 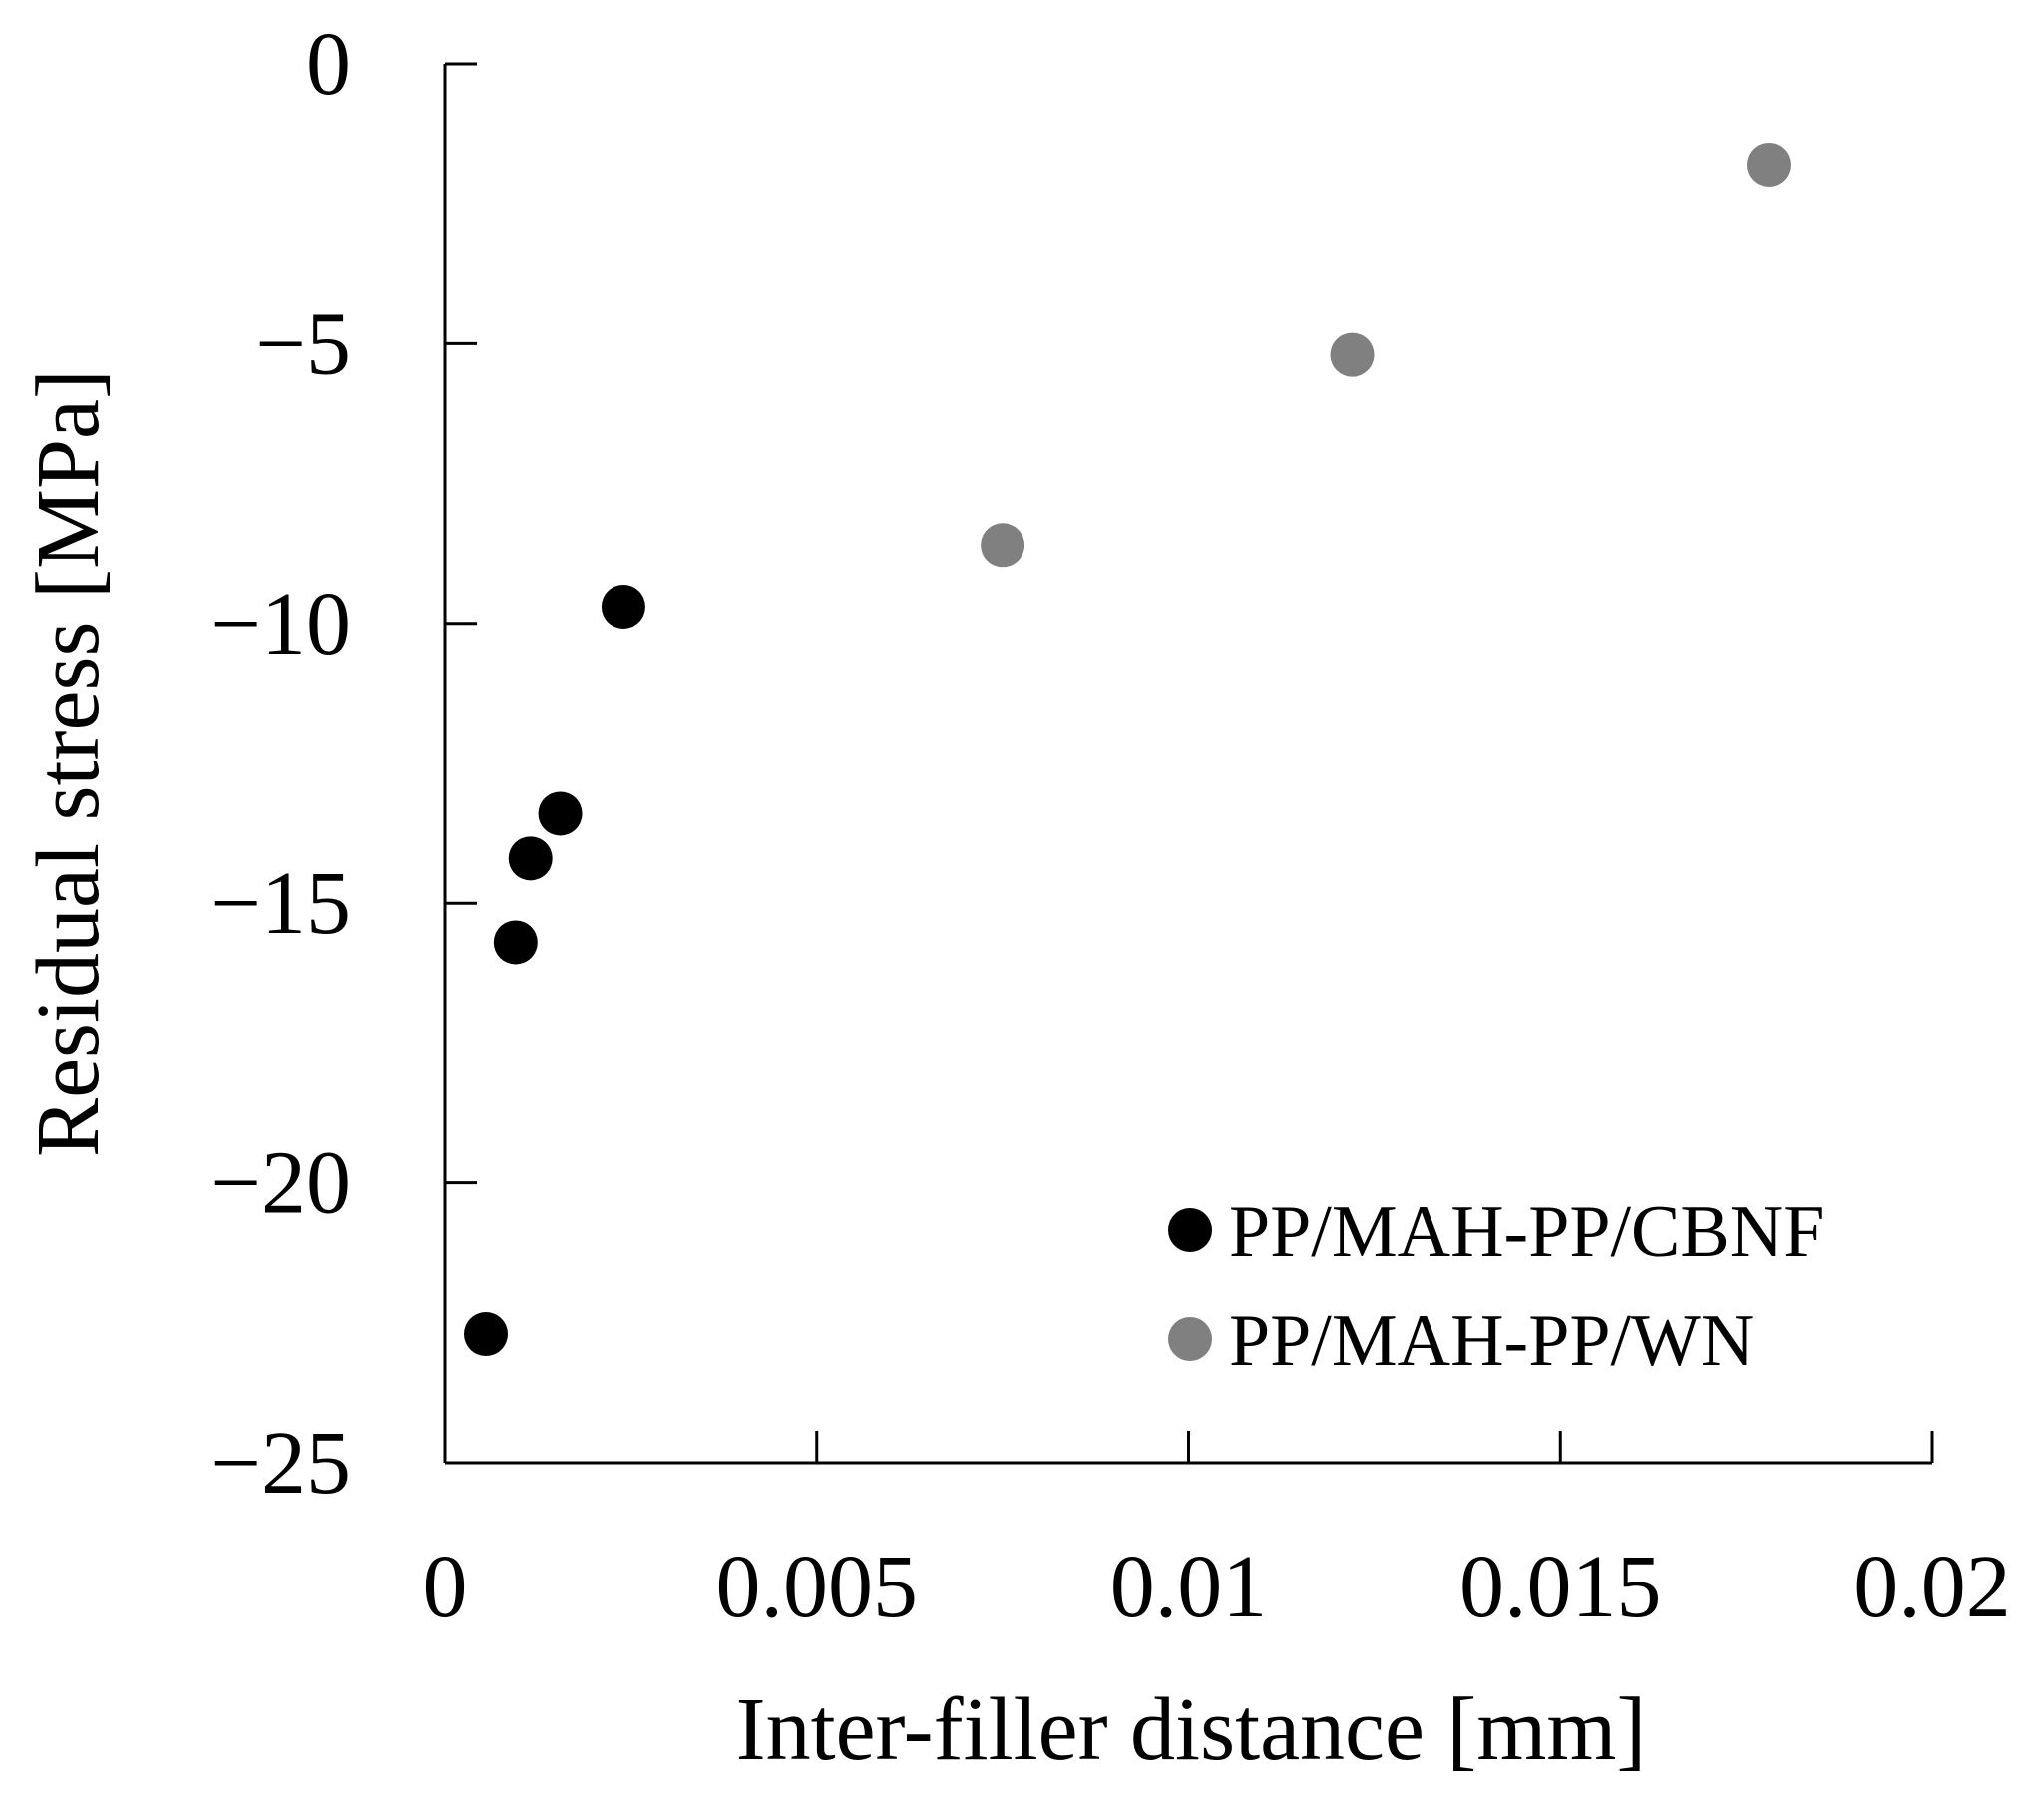 What do you see at coordinates (328, 64) in the screenshot?
I see `y-tick-label: 0` at bounding box center [328, 64].